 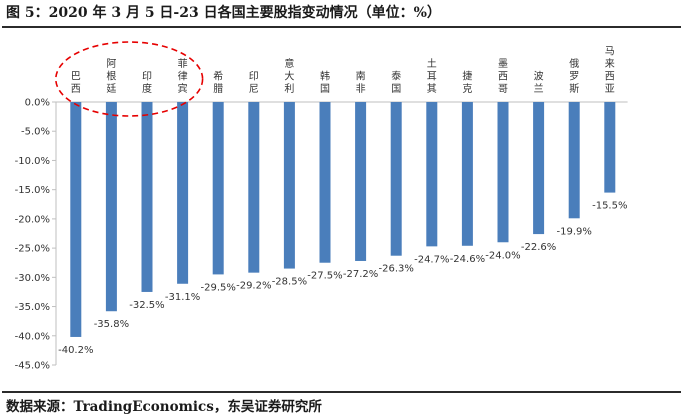 What do you see at coordinates (324, 276) in the screenshot?
I see `value-label: -27.5%` at bounding box center [324, 276].